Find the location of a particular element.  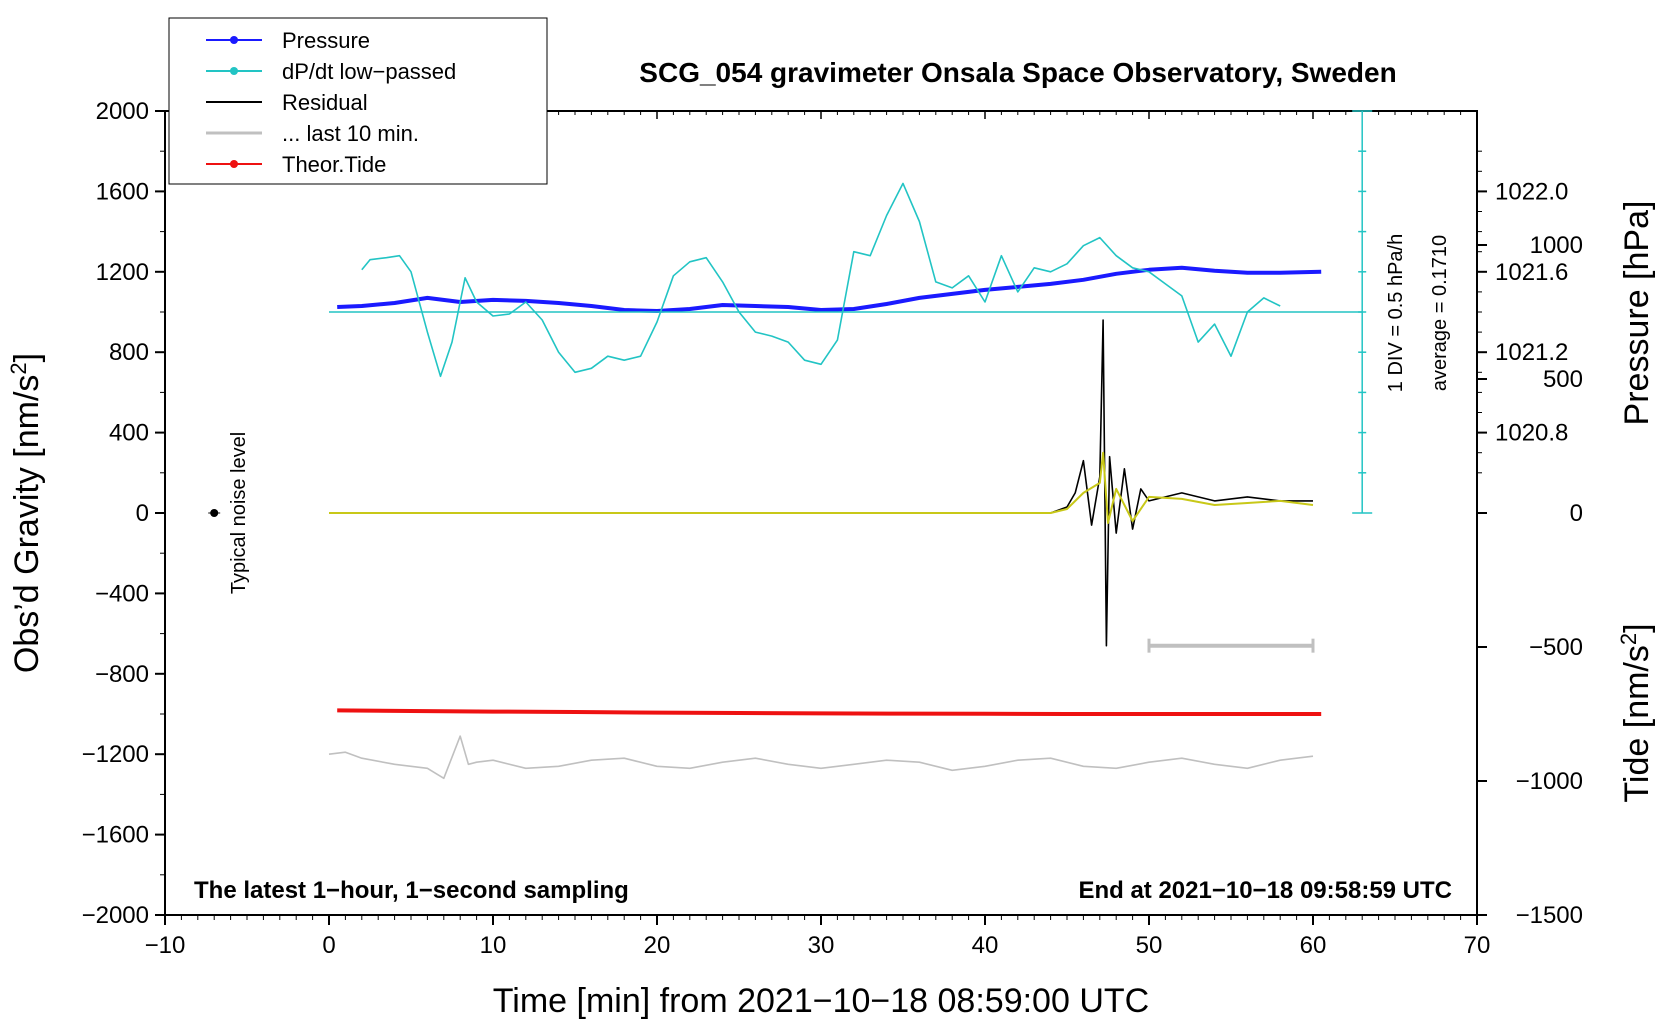

tide-tick-label: 500 is located at coordinates (1563, 379).